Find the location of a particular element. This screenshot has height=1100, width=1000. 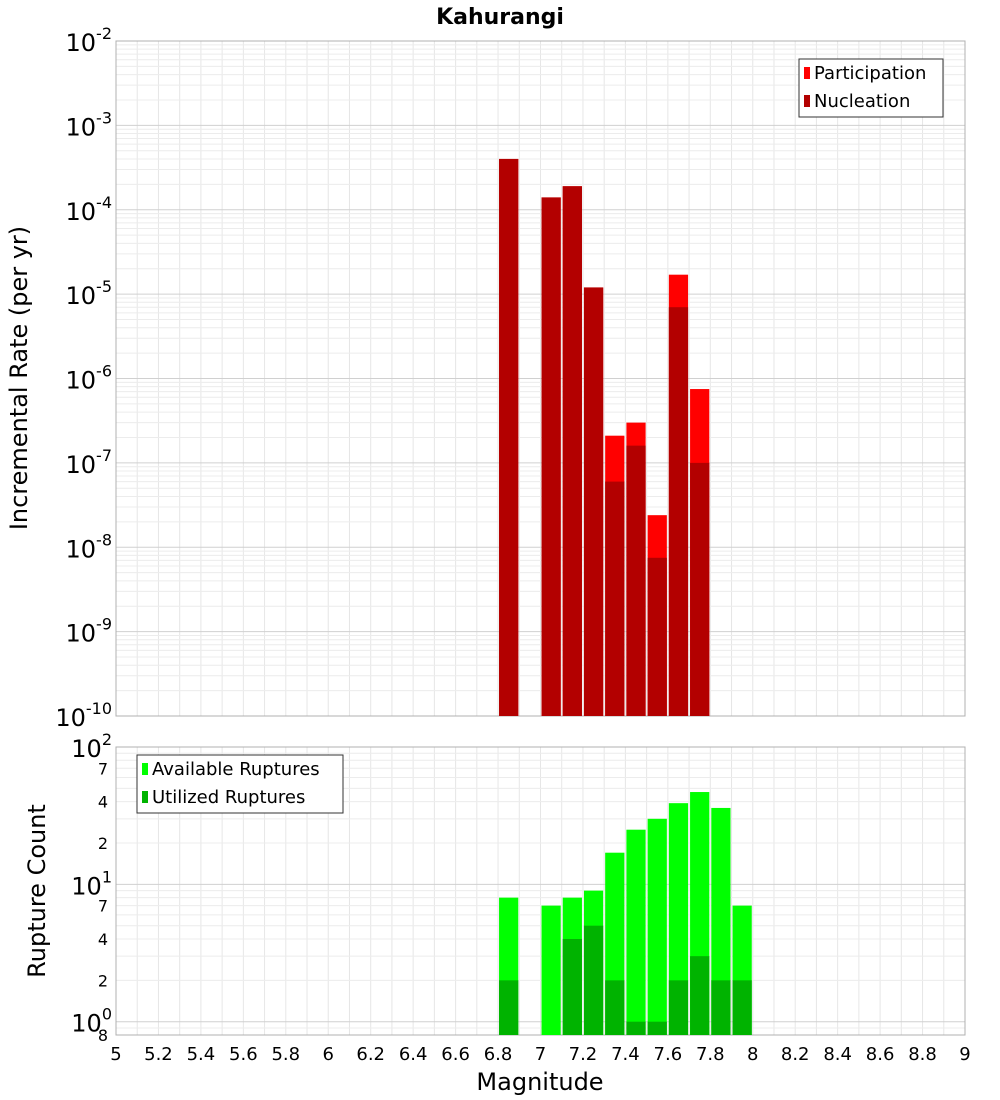

x-tick-label: 7.4 is located at coordinates (625, 1054).